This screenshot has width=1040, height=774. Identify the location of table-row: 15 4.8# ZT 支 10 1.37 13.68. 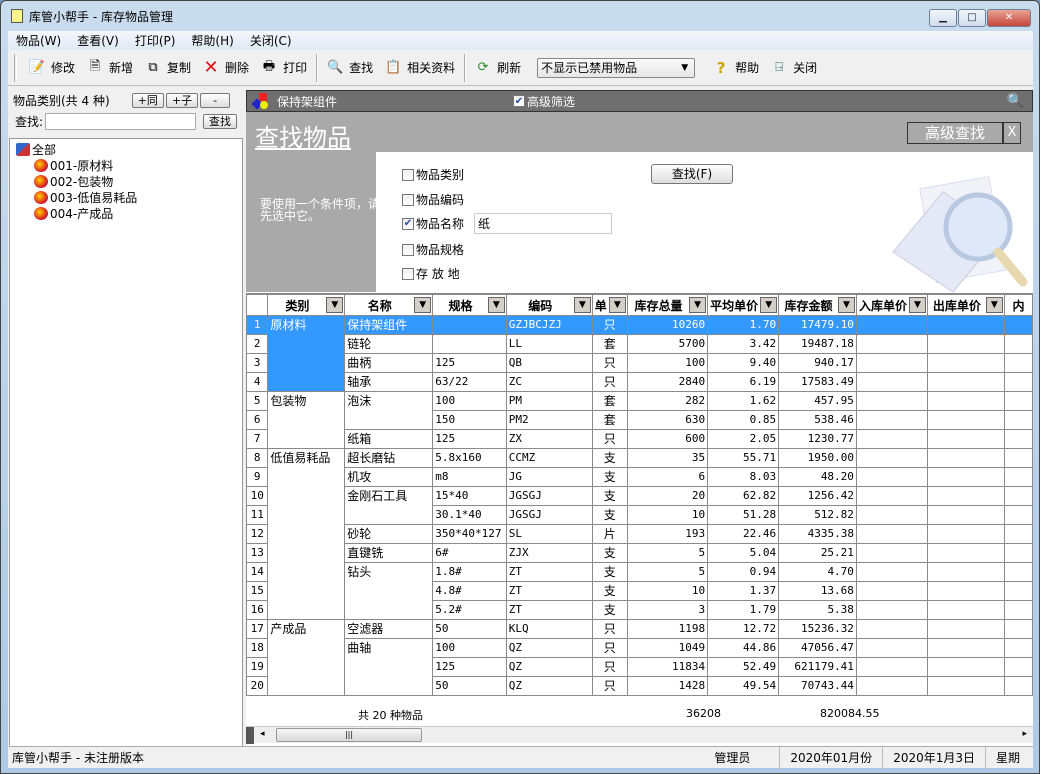
(639, 591).